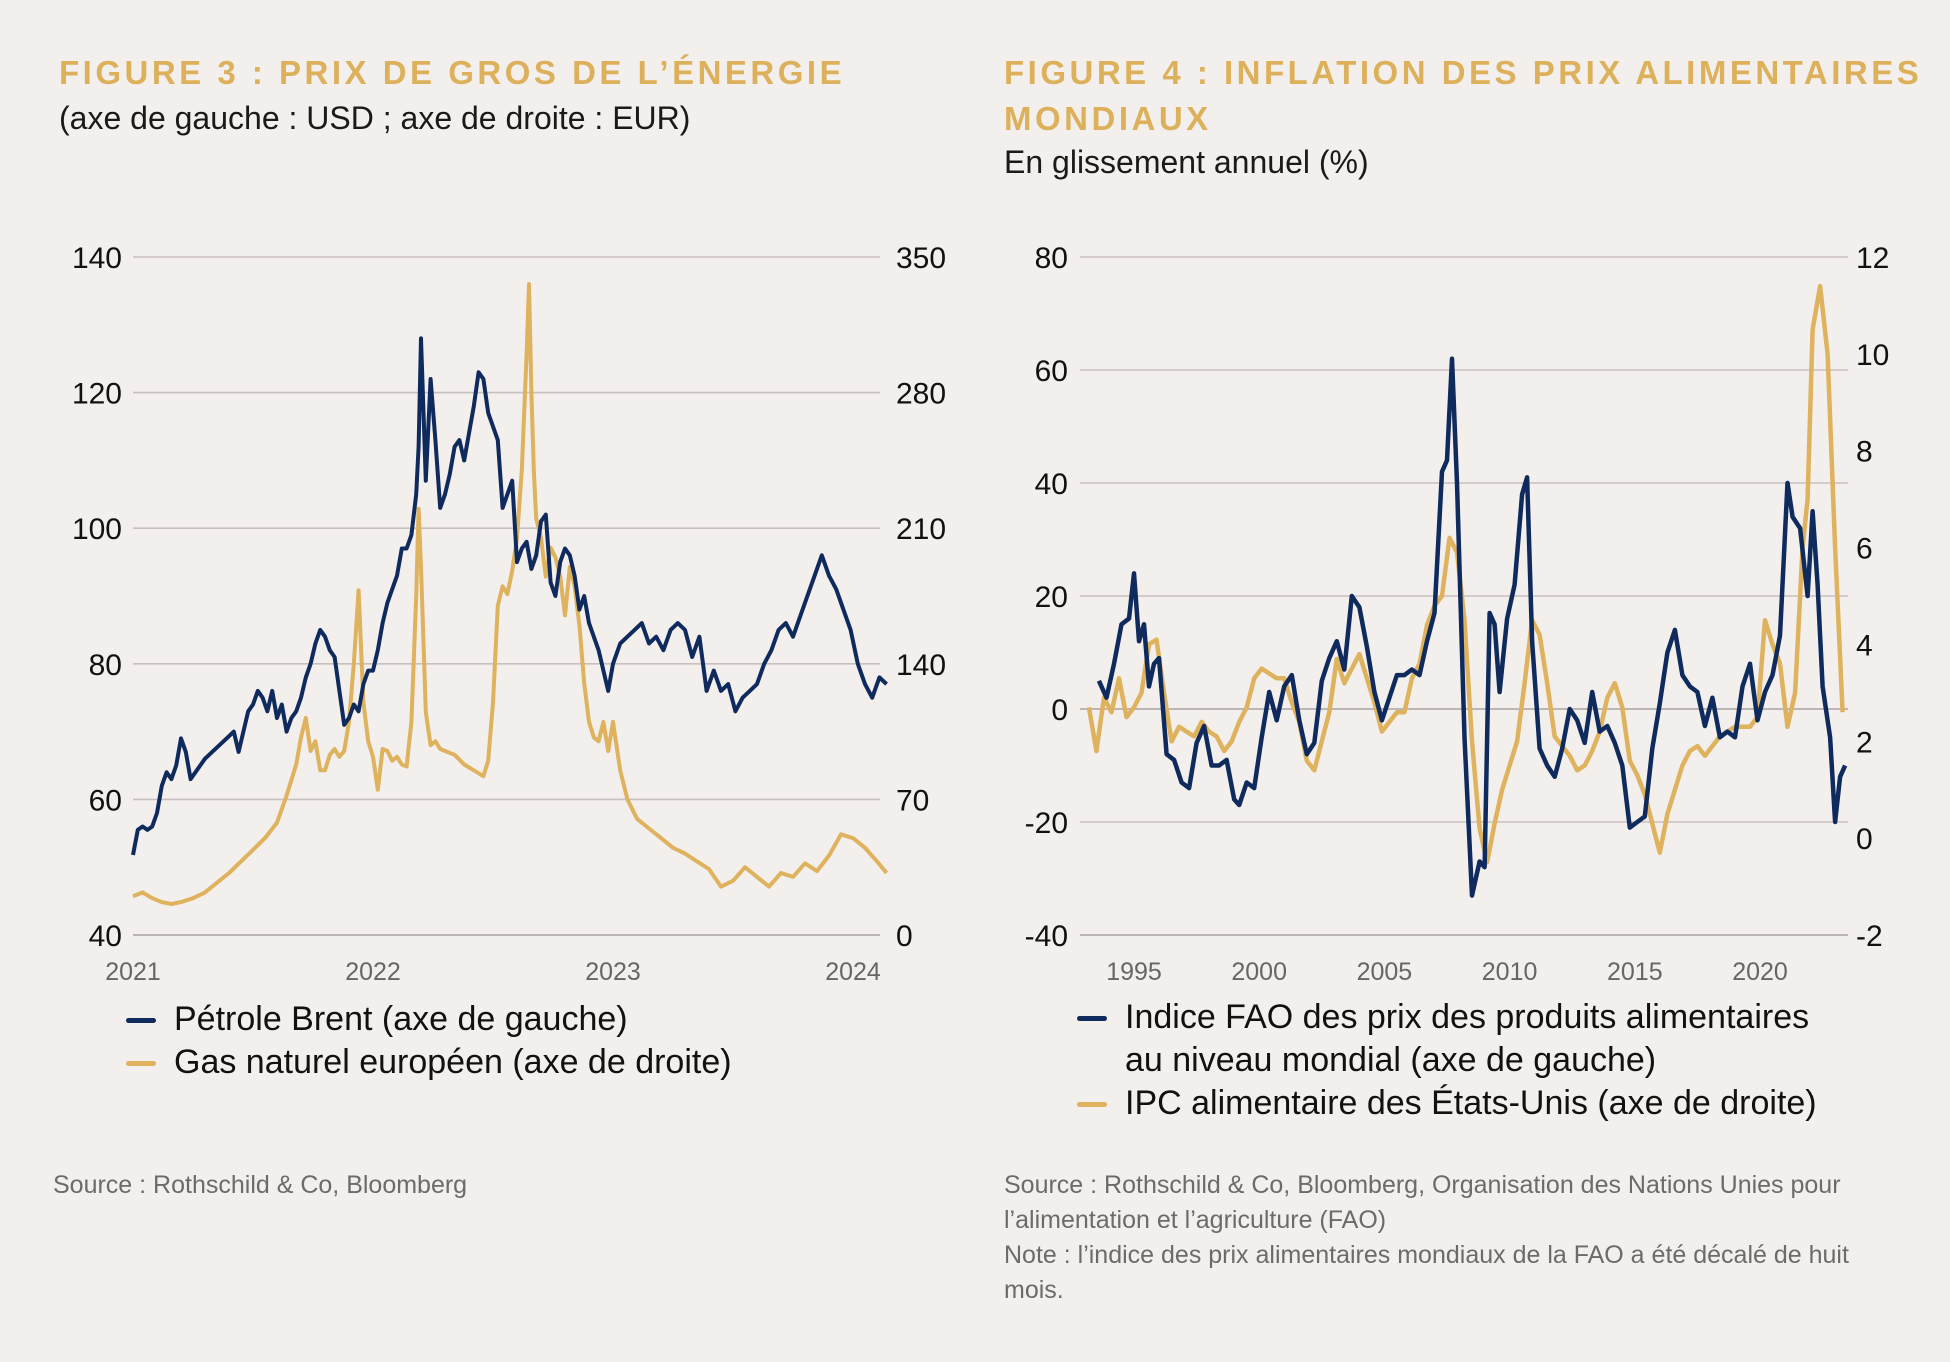 This screenshot has width=1950, height=1362. Describe the element at coordinates (453, 1062) in the screenshot. I see `legend-label-gas: Gas naturel européen (axe de droite)` at that location.